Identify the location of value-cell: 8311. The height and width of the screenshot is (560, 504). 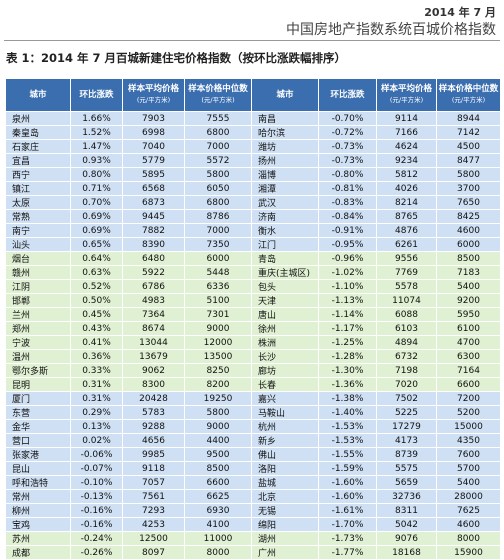
(406, 510).